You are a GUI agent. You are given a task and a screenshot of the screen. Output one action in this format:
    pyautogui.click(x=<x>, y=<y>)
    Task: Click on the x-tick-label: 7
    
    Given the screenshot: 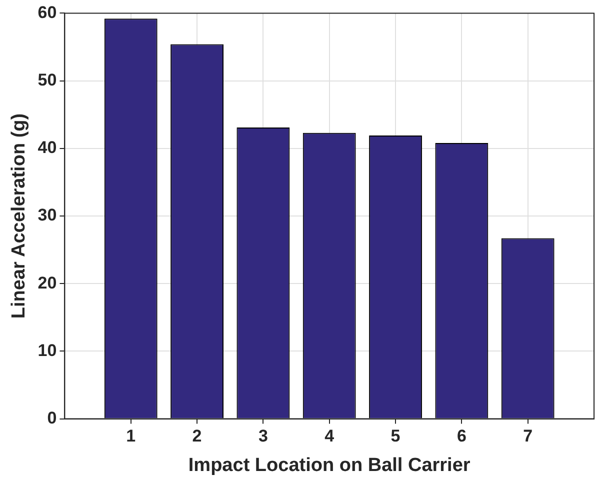 What is the action you would take?
    pyautogui.click(x=528, y=436)
    